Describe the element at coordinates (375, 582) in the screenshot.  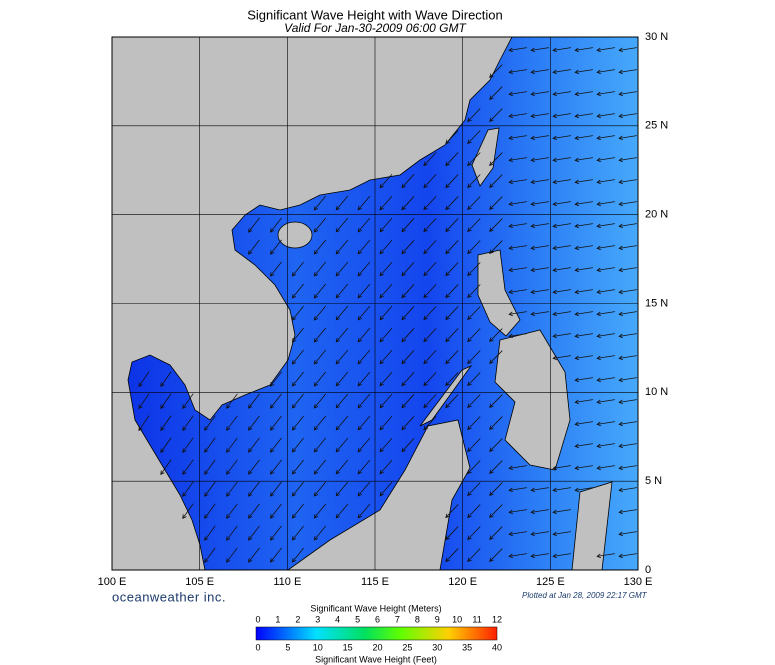
I see `lon-label: 115 E` at that location.